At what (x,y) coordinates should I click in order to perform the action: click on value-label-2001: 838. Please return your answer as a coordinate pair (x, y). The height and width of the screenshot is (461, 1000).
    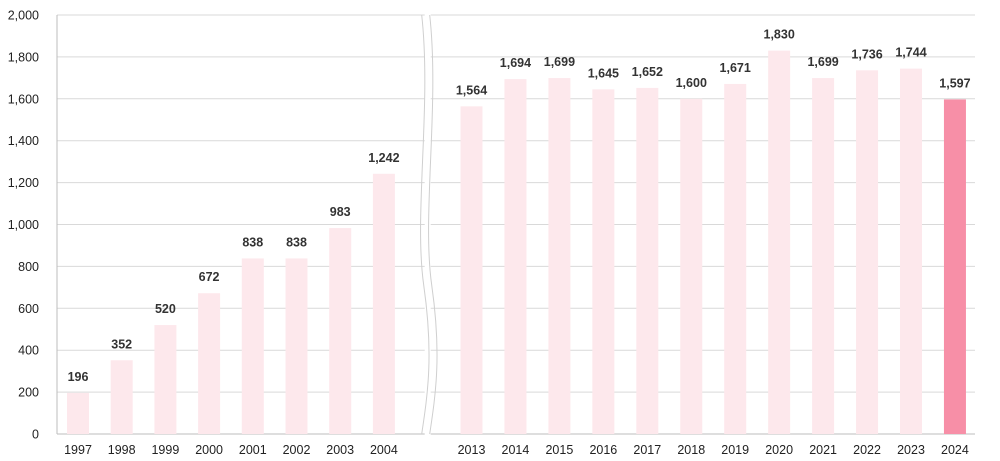
    Looking at the image, I should click on (252, 242).